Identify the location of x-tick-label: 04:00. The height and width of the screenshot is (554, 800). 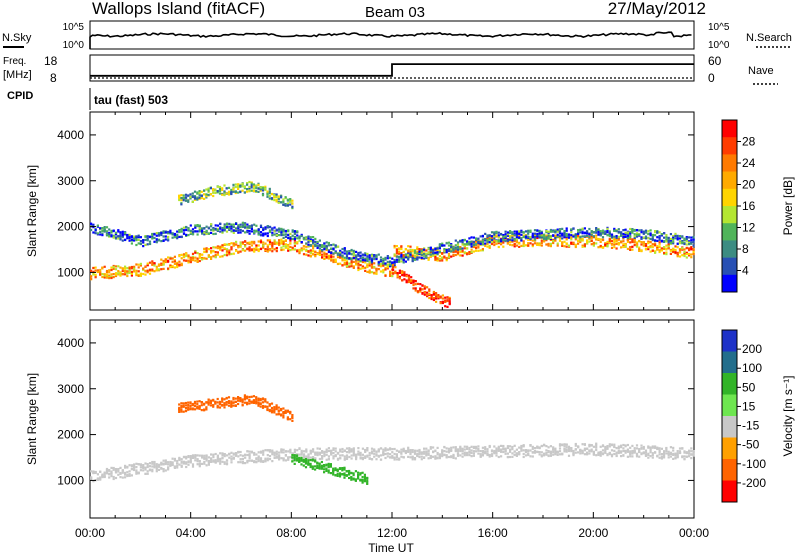
(191, 533).